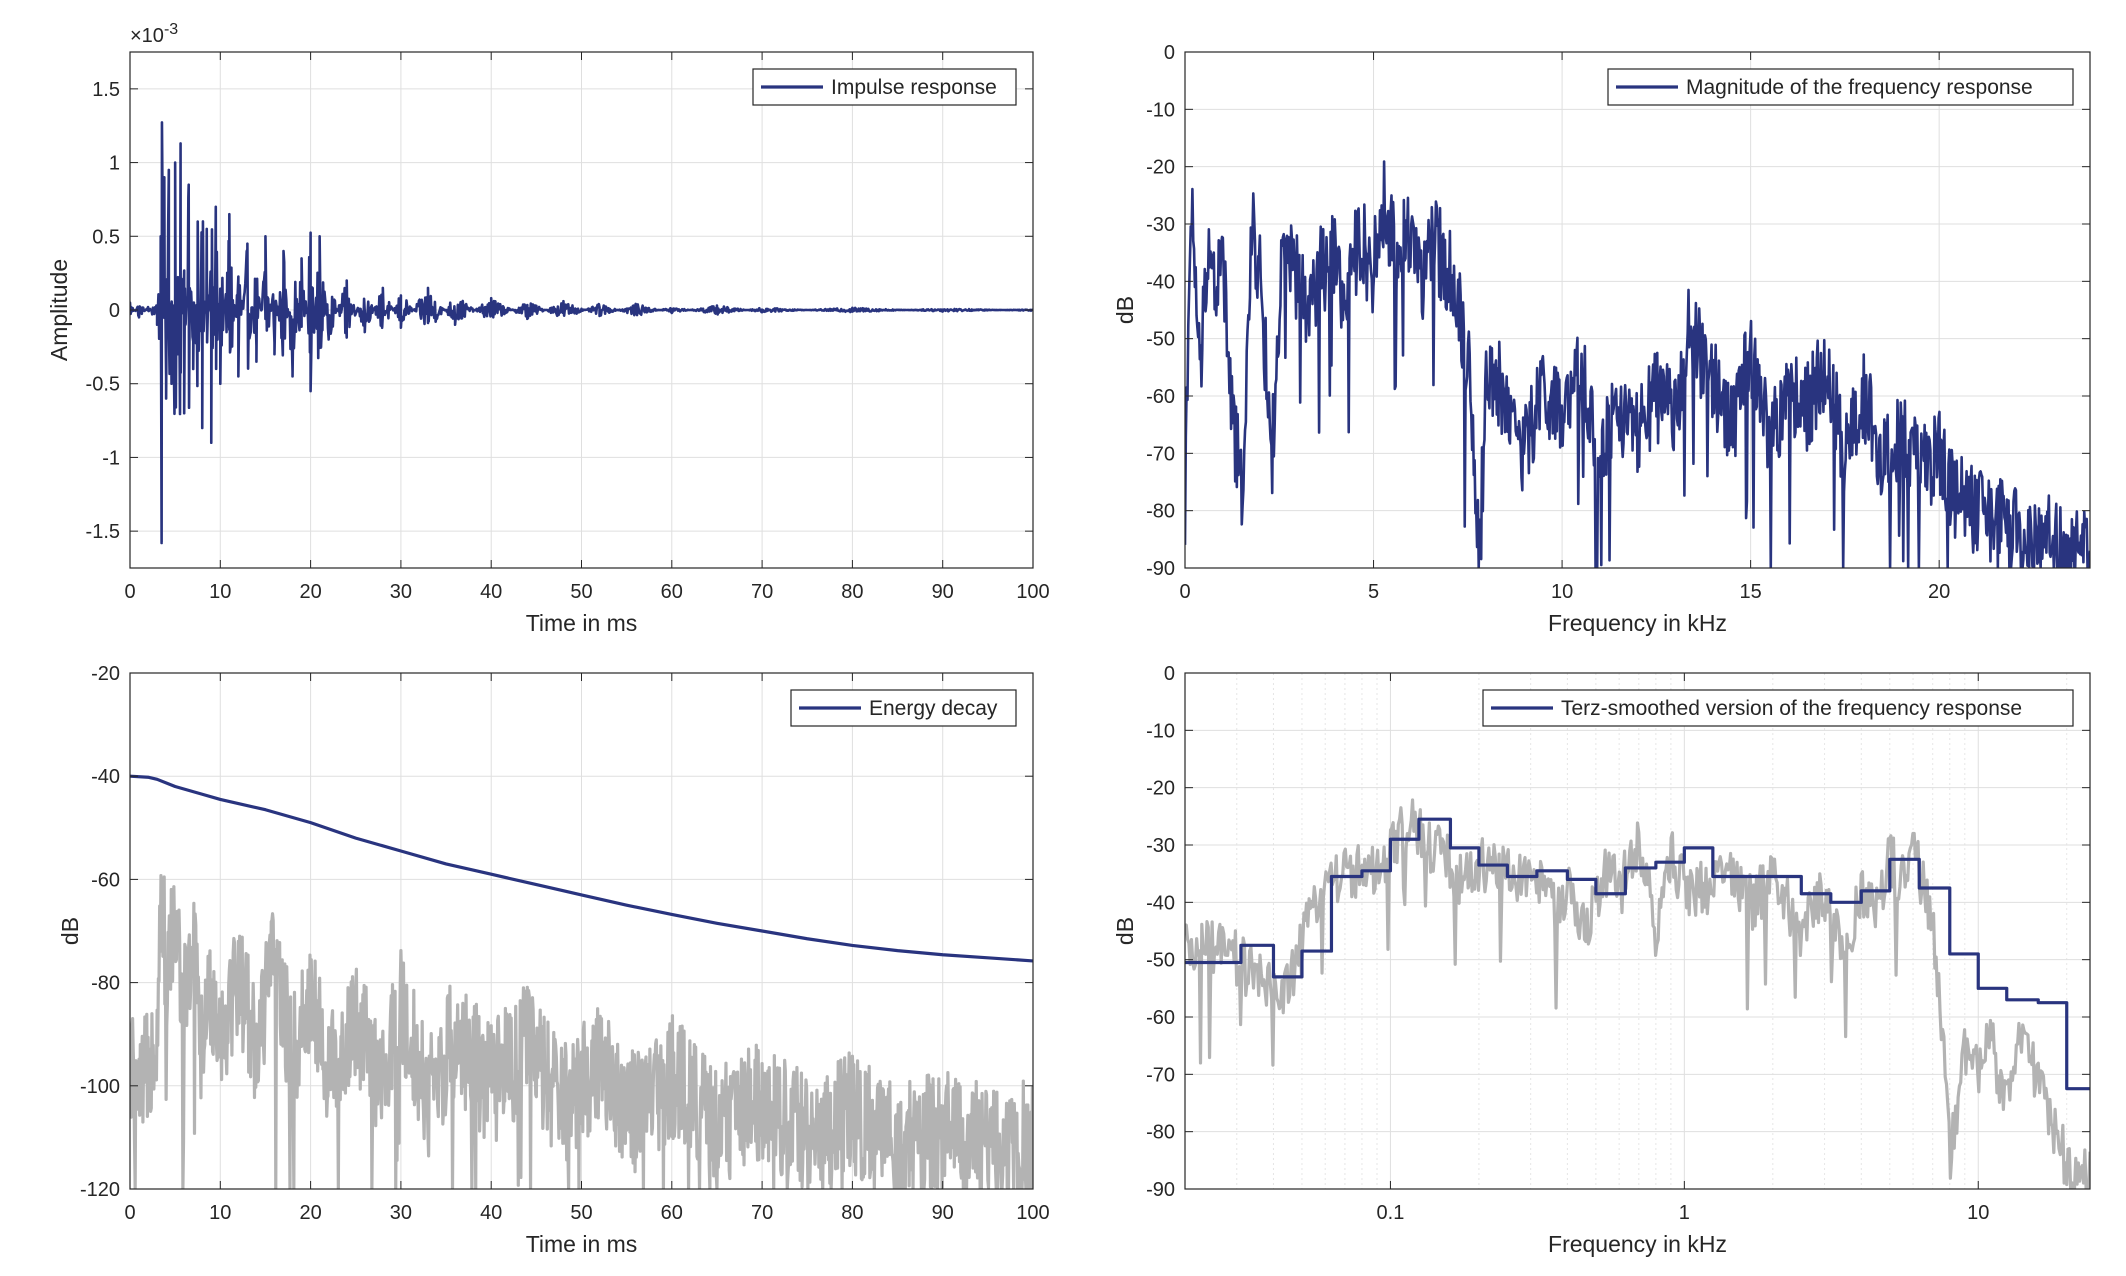  I want to click on magnitude-legend: Magnitude of the frequency response, so click(1840, 87).